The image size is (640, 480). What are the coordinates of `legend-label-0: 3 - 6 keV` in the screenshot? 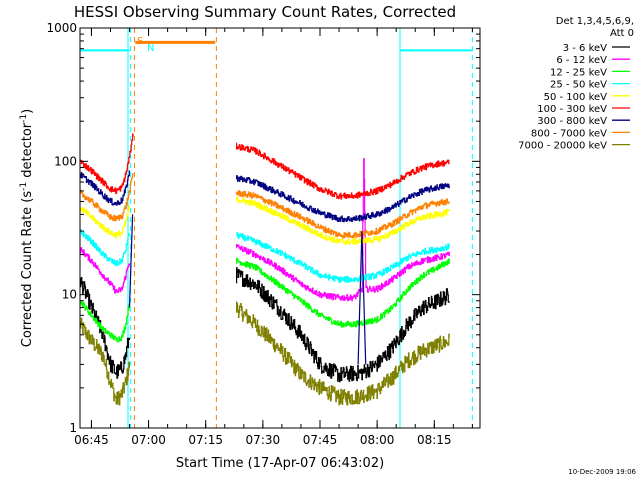 It's located at (585, 48).